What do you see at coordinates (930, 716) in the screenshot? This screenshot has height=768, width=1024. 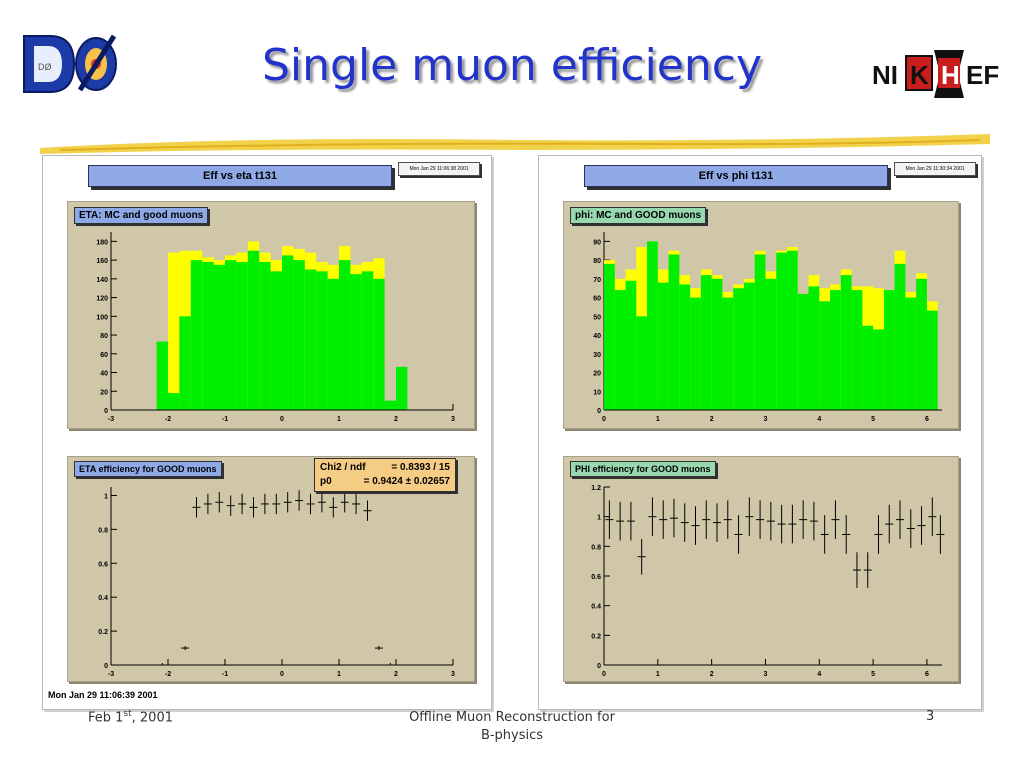 I see `footer-page-number: 3` at bounding box center [930, 716].